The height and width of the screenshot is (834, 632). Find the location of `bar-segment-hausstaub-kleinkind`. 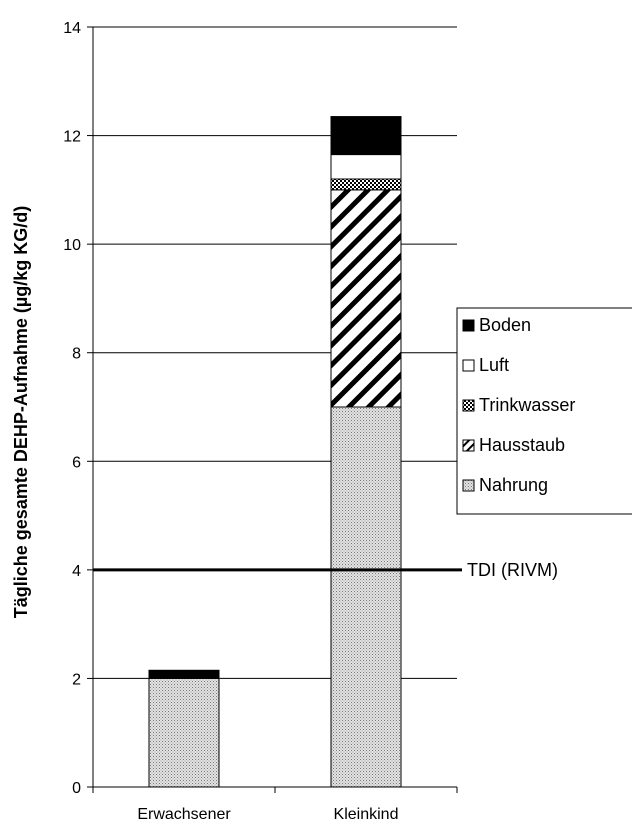

bar-segment-hausstaub-kleinkind is located at coordinates (366, 298).